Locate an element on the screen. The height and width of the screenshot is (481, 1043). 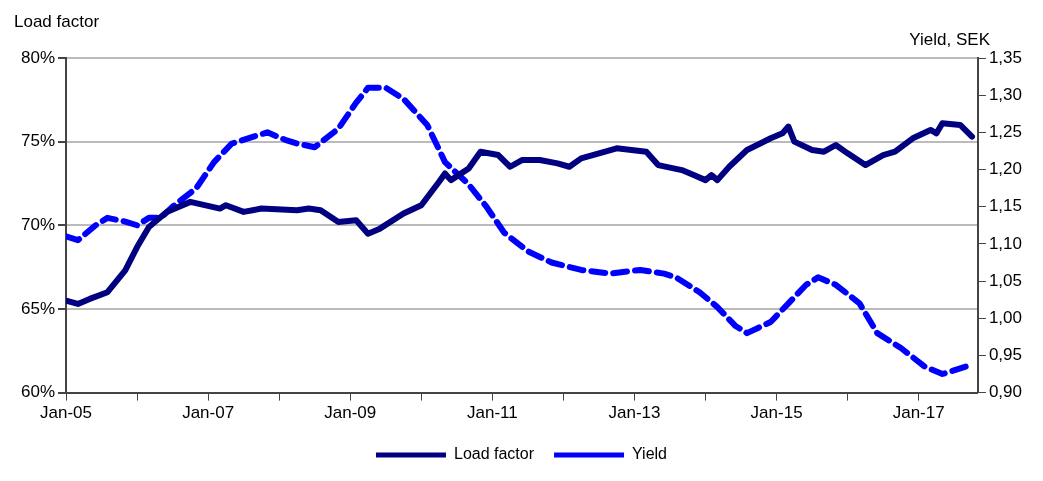
y2-tick-label: 1,10 is located at coordinates (1005, 243).